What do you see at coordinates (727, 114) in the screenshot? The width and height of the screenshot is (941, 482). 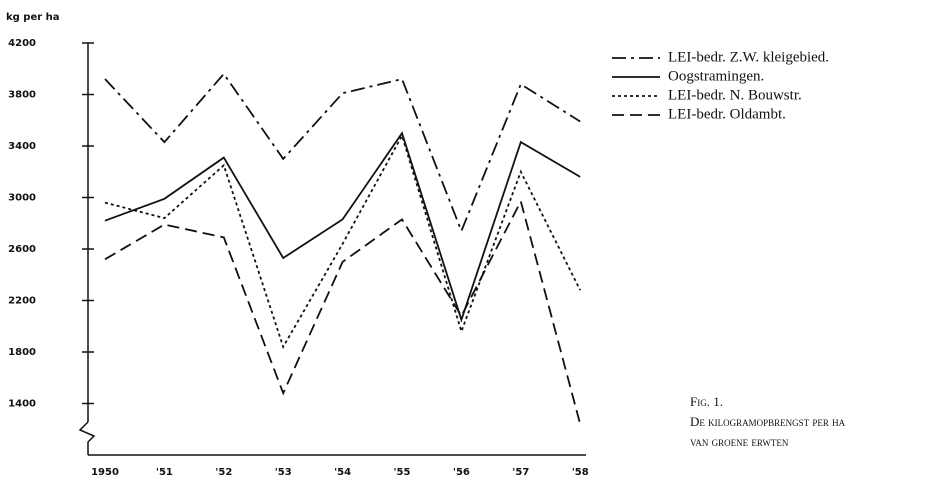 I see `legend-label: LEI-bedr. Oldambt.` at bounding box center [727, 114].